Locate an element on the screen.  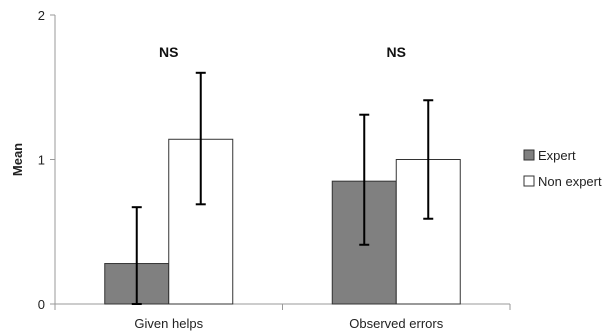
y-tick-label: 0 is located at coordinates (41, 304).